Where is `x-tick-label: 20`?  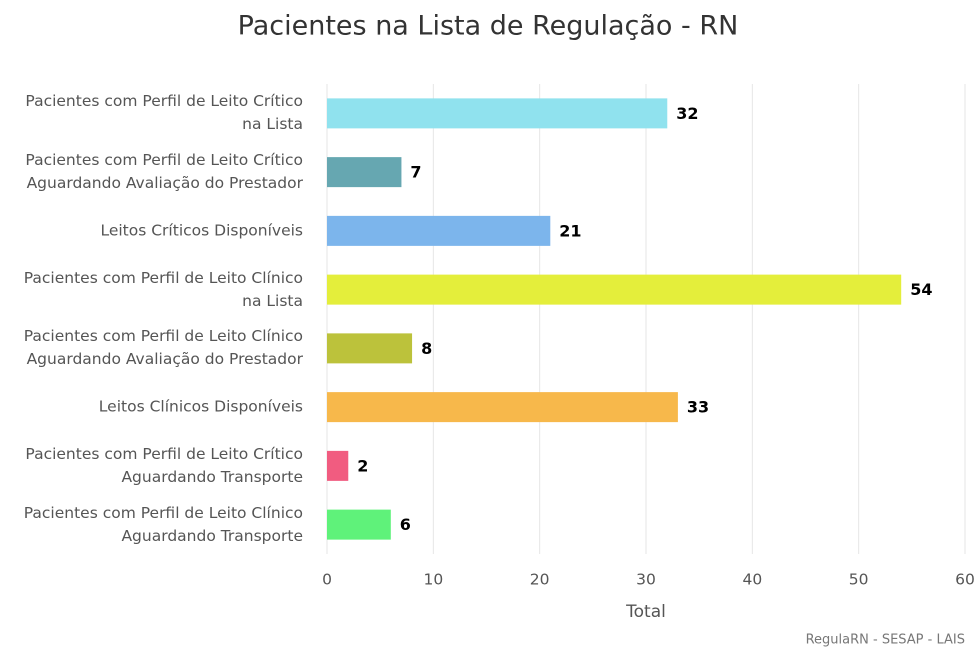 x-tick-label: 20 is located at coordinates (540, 580).